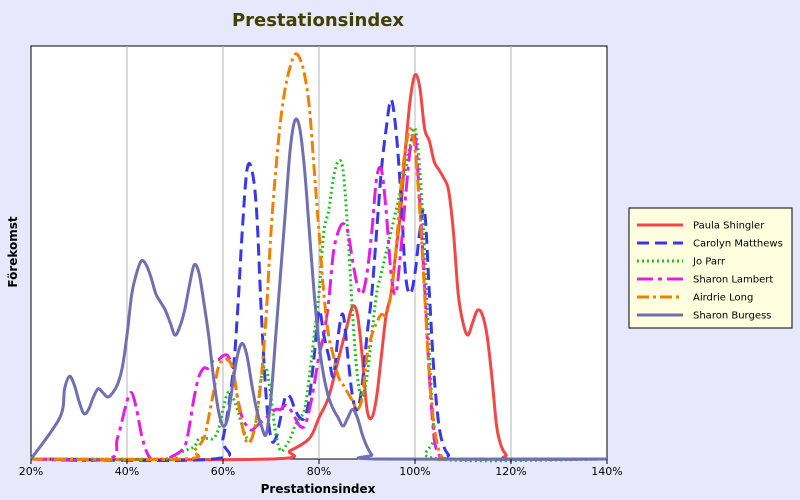 The height and width of the screenshot is (500, 800). Describe the element at coordinates (223, 471) in the screenshot. I see `x-tick-label: 60%` at that location.